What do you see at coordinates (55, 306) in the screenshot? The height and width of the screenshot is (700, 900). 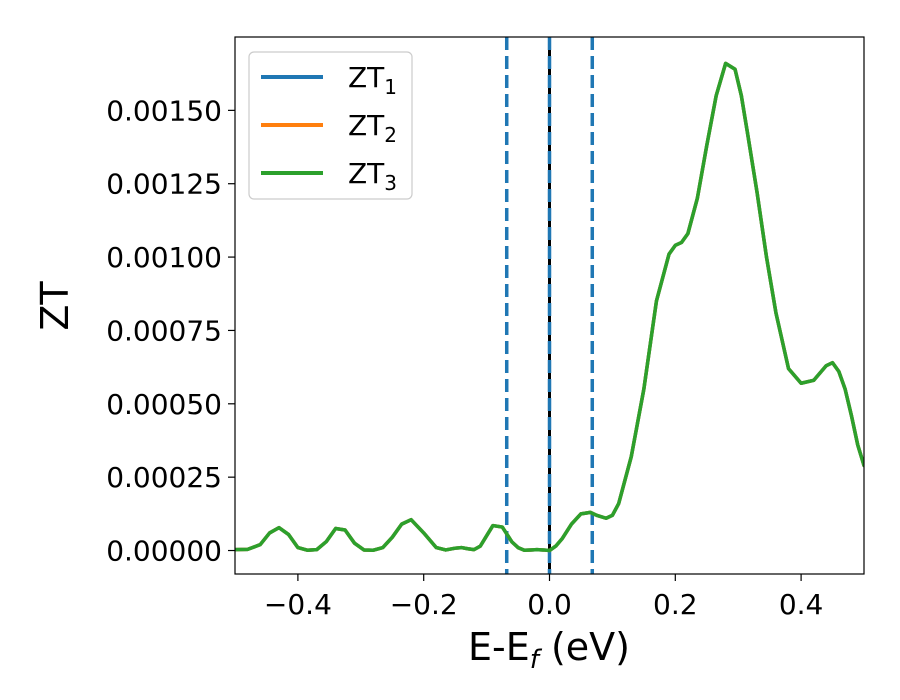 I see `y-axis-label: ZT` at bounding box center [55, 306].